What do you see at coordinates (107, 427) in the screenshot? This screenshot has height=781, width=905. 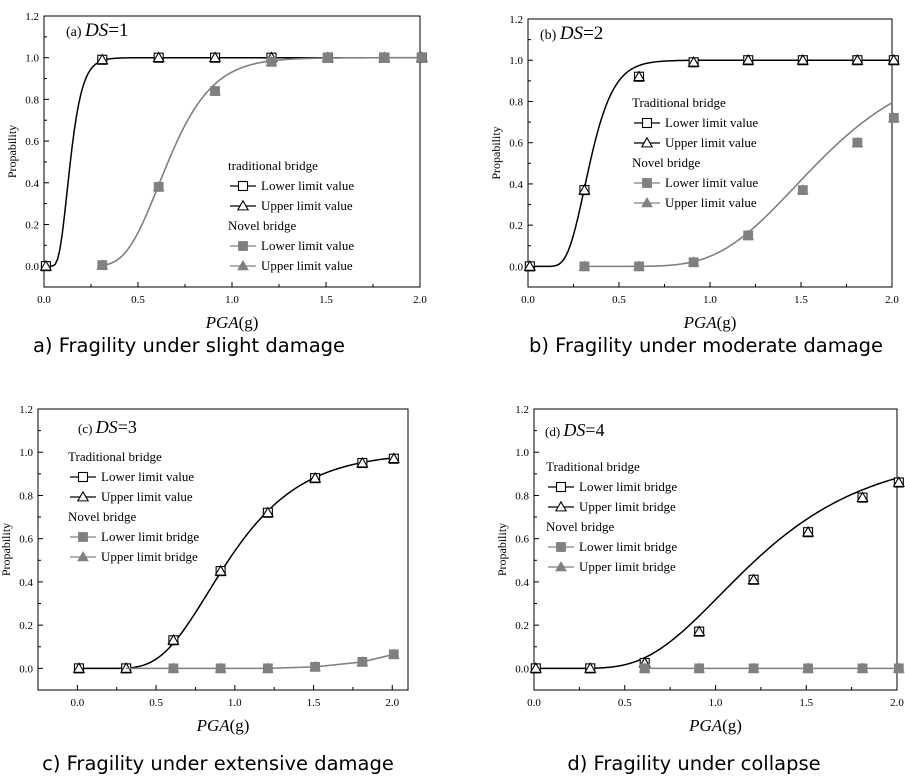 I see `panel-label: (c) DS=3` at bounding box center [107, 427].